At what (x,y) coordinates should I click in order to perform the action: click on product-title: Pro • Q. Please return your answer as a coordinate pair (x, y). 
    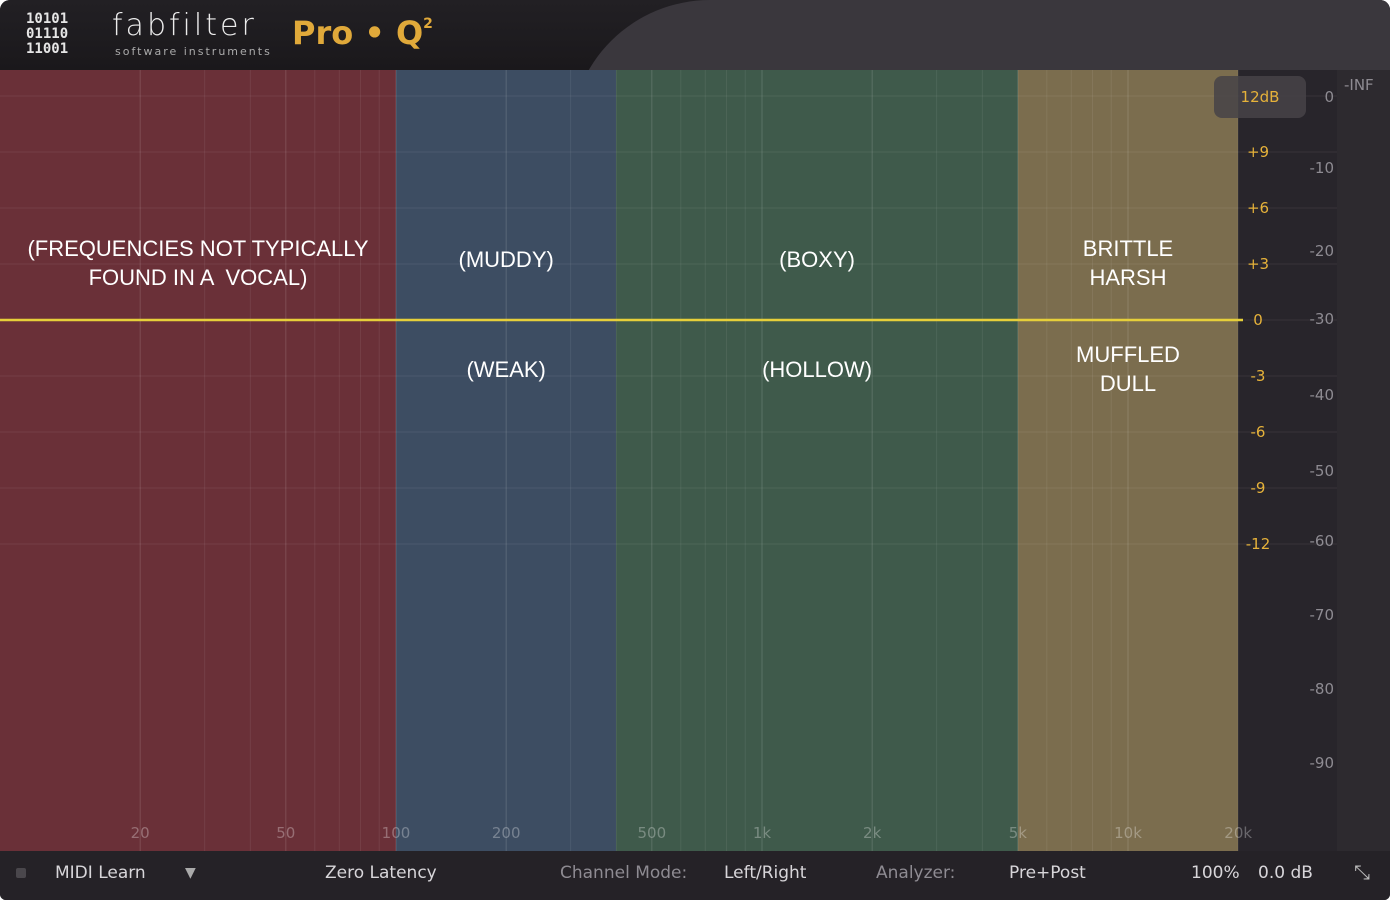
    Looking at the image, I should click on (358, 33).